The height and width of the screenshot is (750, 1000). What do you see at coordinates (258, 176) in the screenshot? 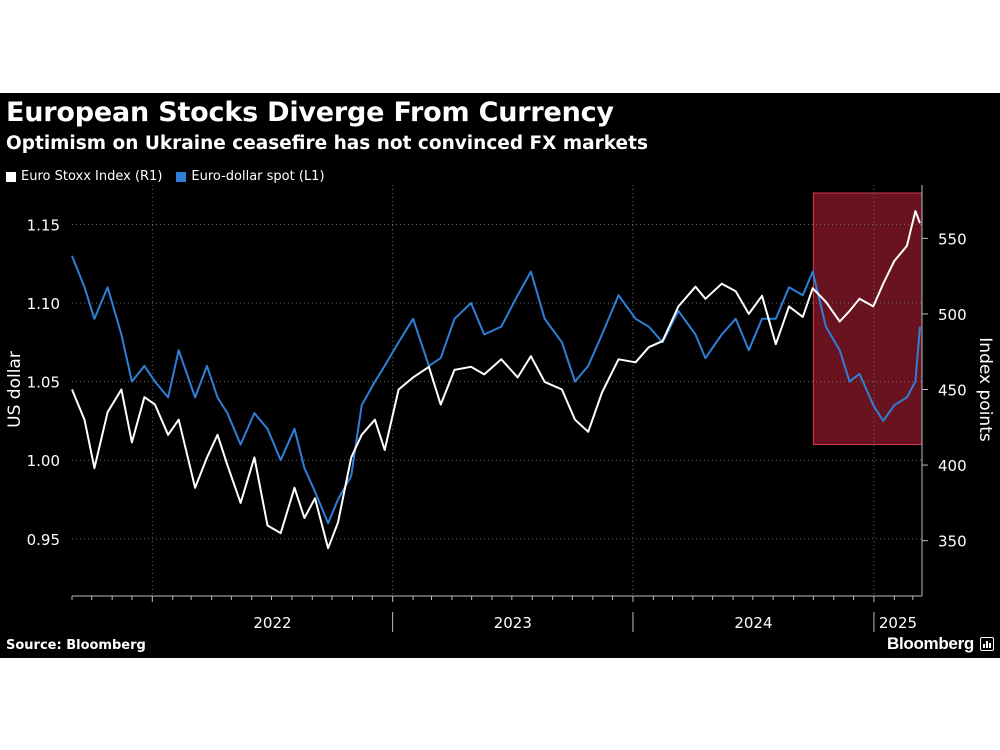
I see `legend-label-euro-dollar: Euro-dollar spot (L1)` at bounding box center [258, 176].